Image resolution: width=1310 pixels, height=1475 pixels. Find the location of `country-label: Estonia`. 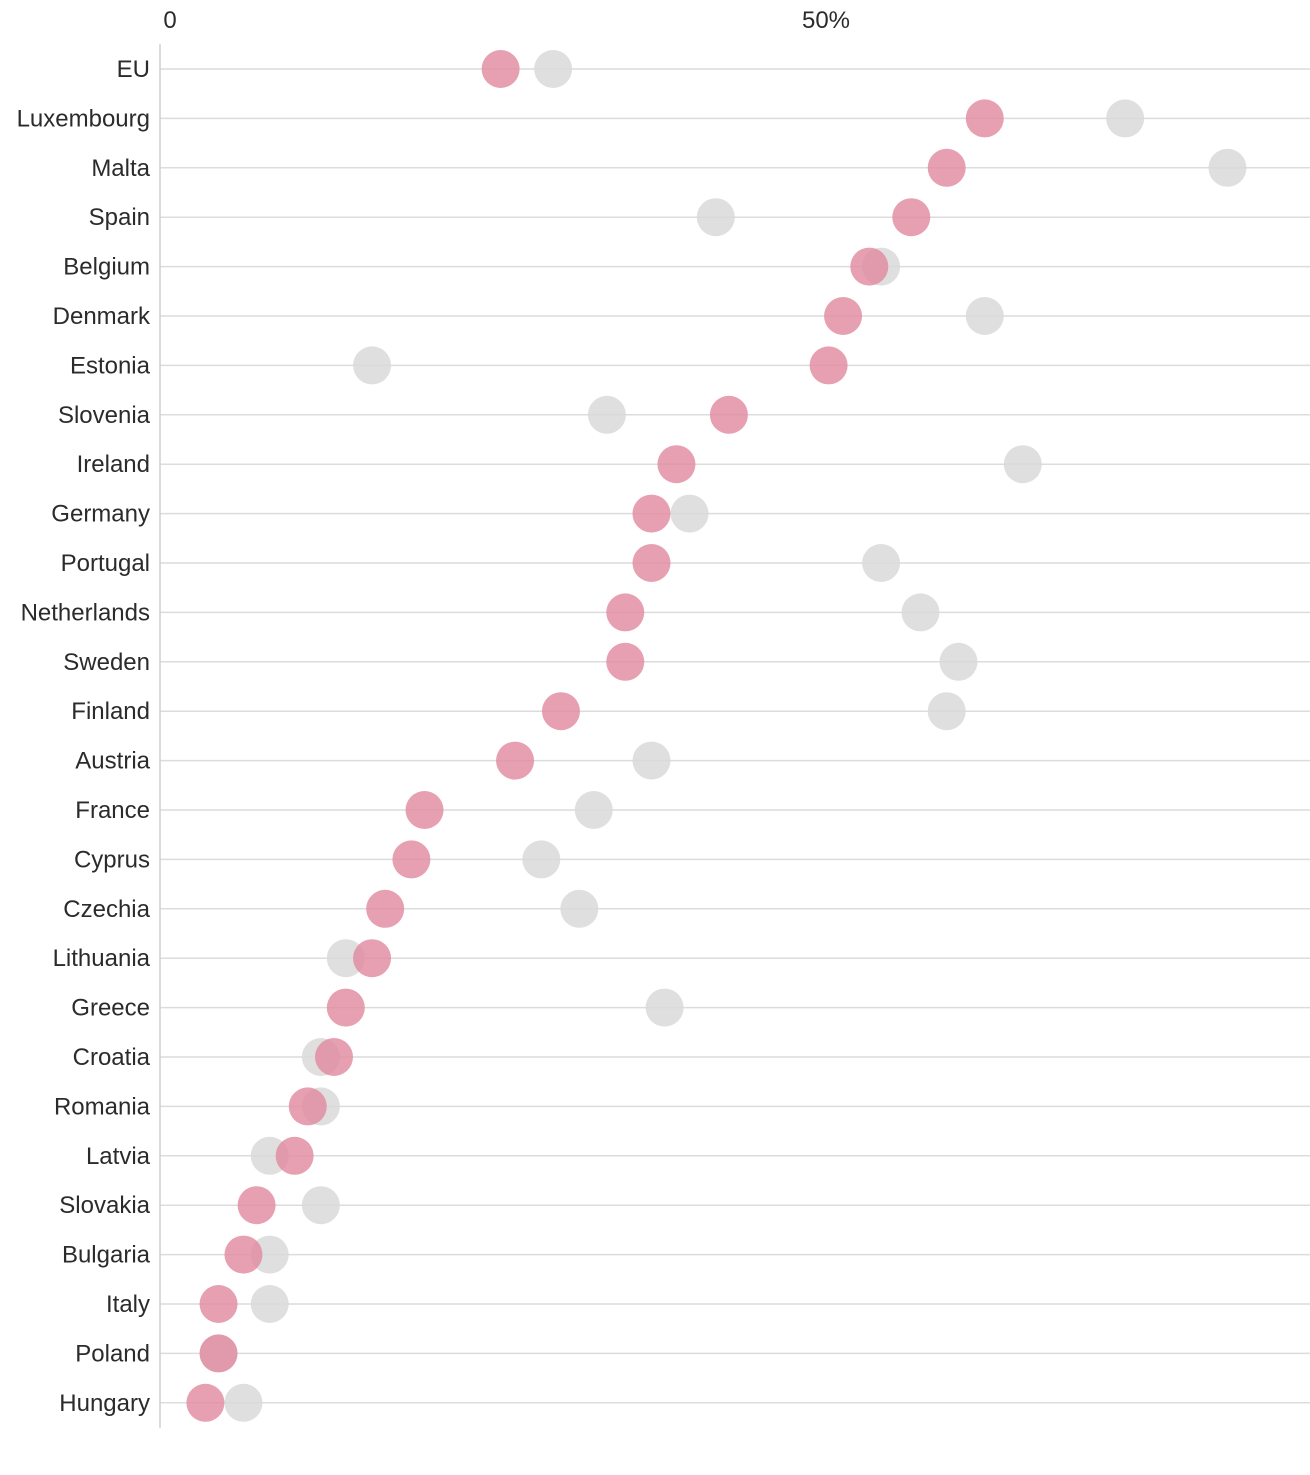

country-label: Estonia is located at coordinates (110, 365).